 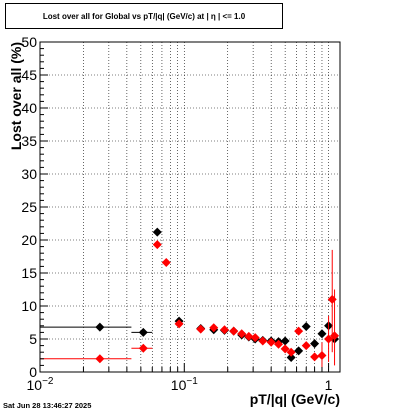 What do you see at coordinates (29, 306) in the screenshot?
I see `y-tick-label: 10` at bounding box center [29, 306].